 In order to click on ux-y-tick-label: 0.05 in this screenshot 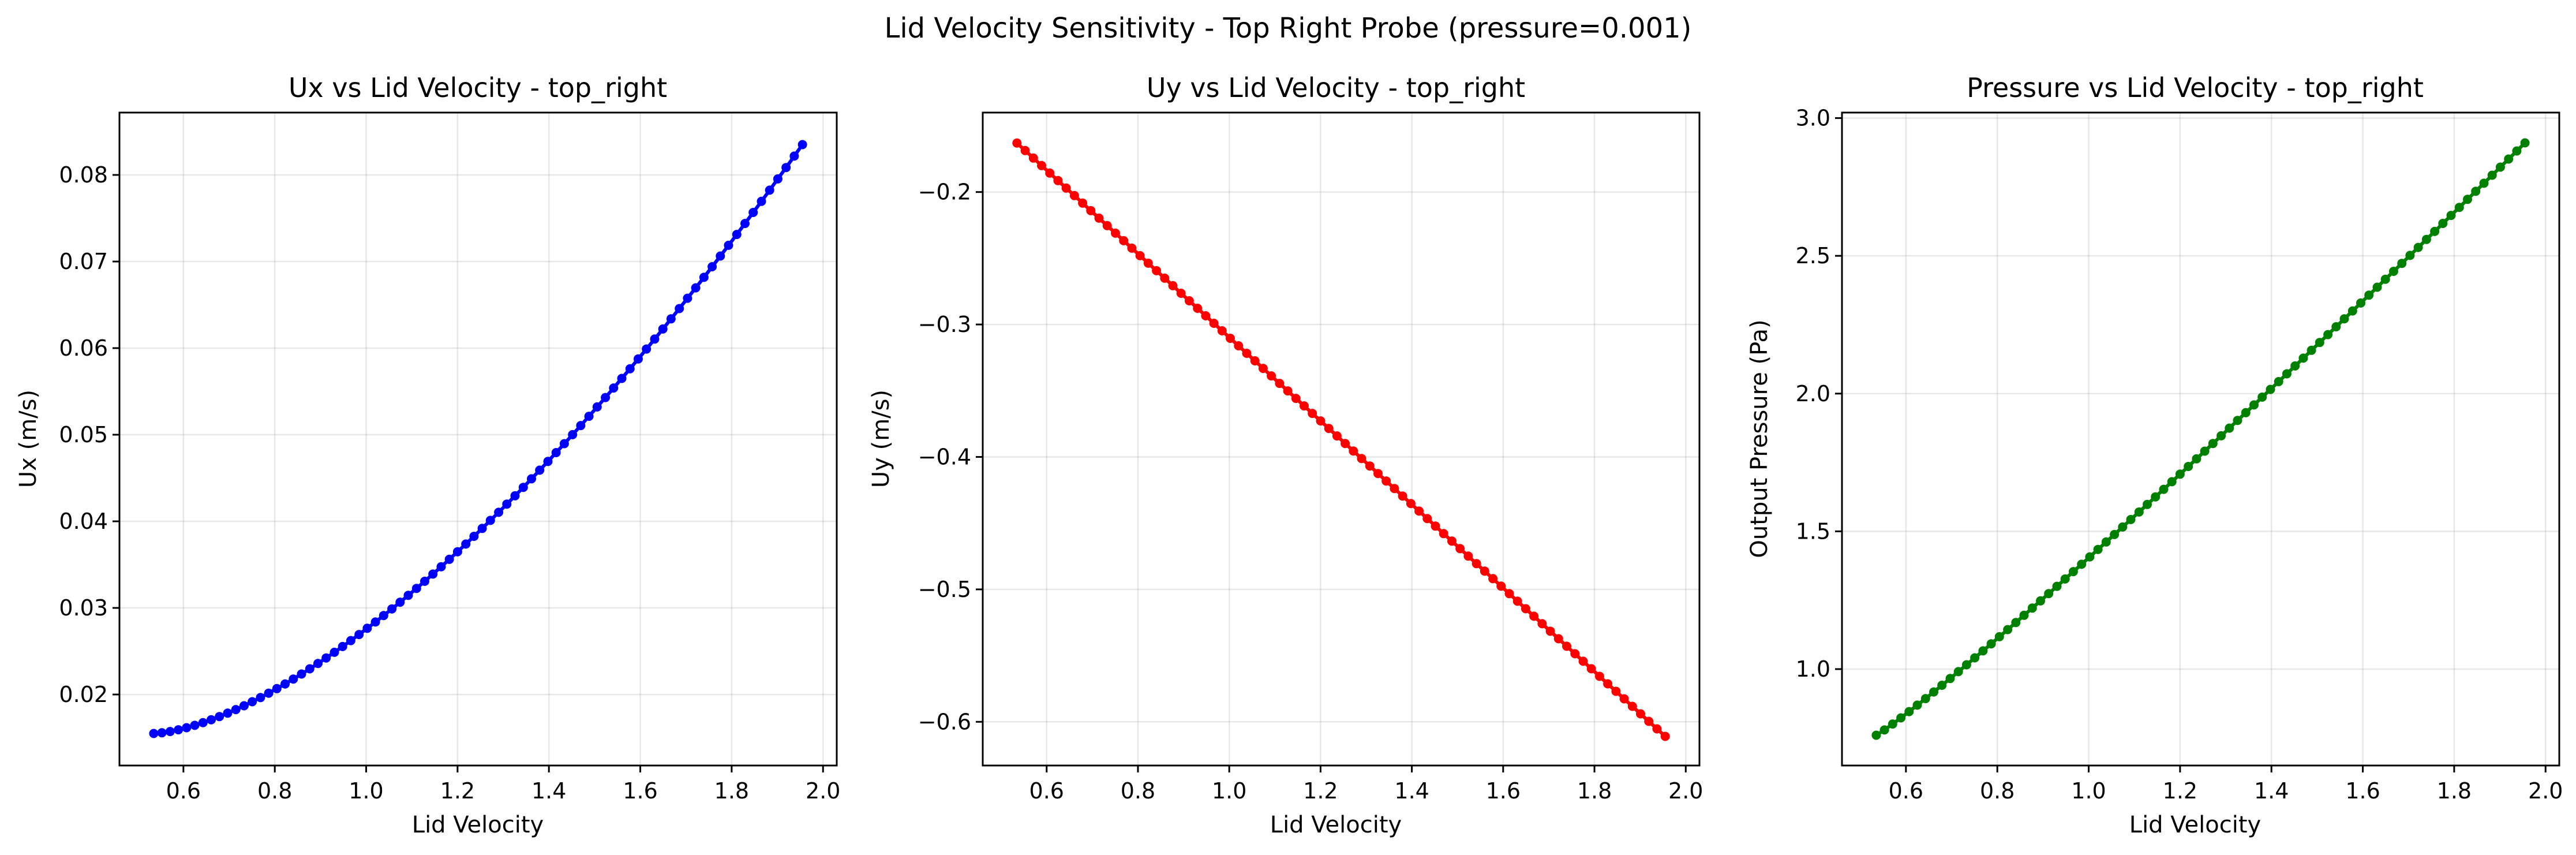, I will do `click(83, 435)`.